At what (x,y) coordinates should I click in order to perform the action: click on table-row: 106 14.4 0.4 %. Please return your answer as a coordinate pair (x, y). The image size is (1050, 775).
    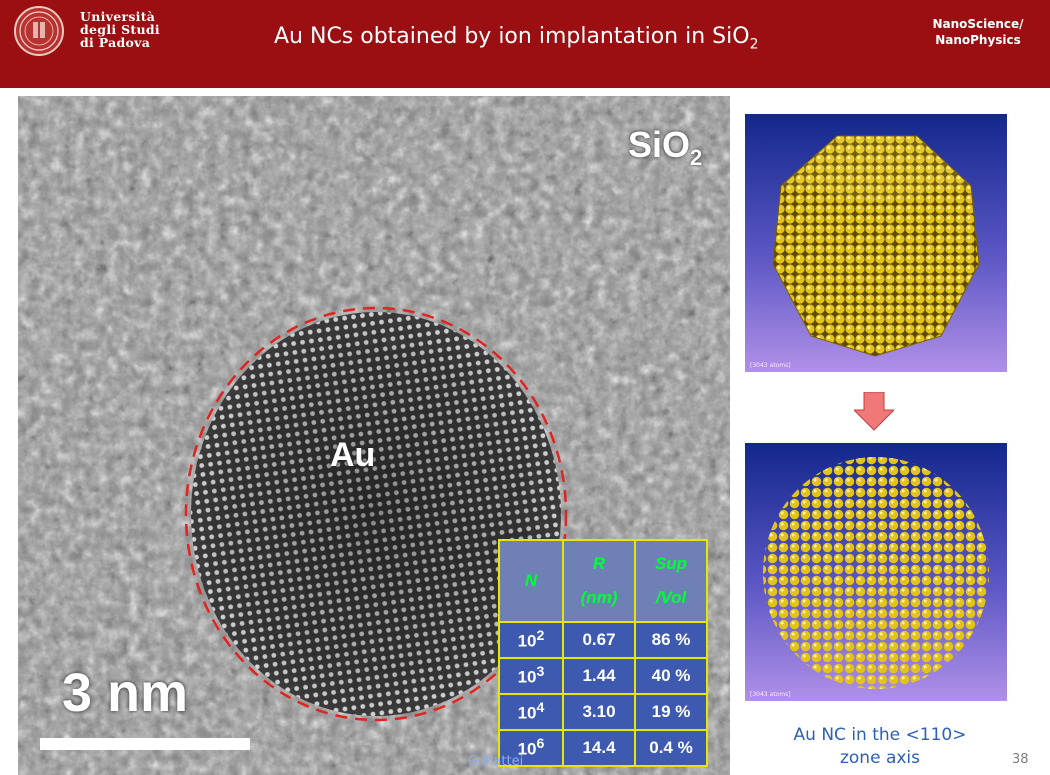
    Looking at the image, I should click on (603, 748).